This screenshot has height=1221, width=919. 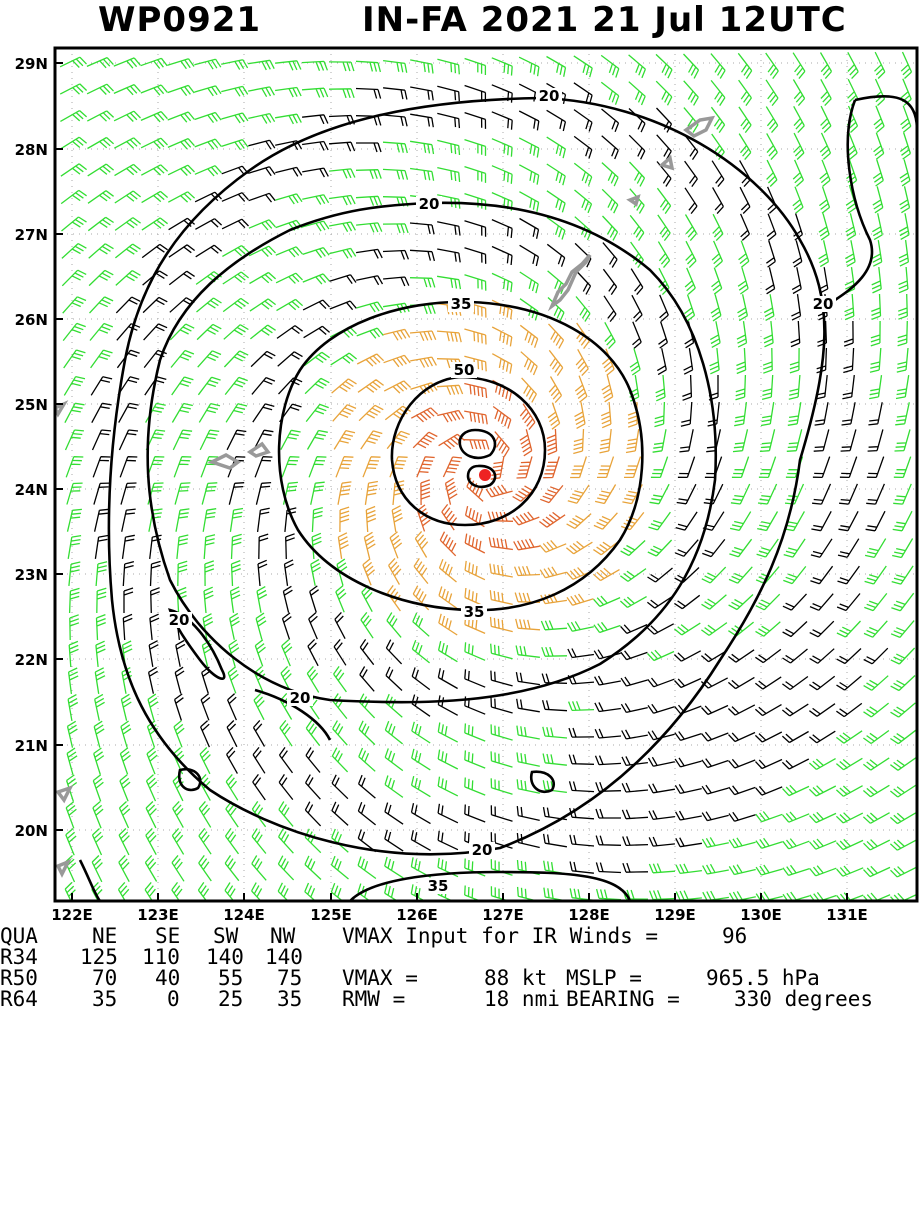 I want to click on yaeyama-island-outline, so click(x=239, y=455).